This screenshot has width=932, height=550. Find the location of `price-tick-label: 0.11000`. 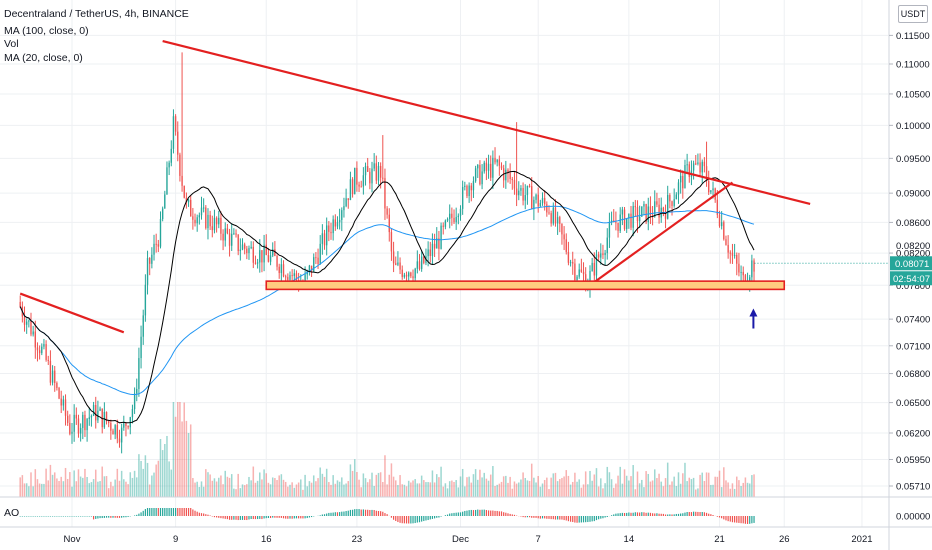

price-tick-label: 0.11000 is located at coordinates (913, 65).